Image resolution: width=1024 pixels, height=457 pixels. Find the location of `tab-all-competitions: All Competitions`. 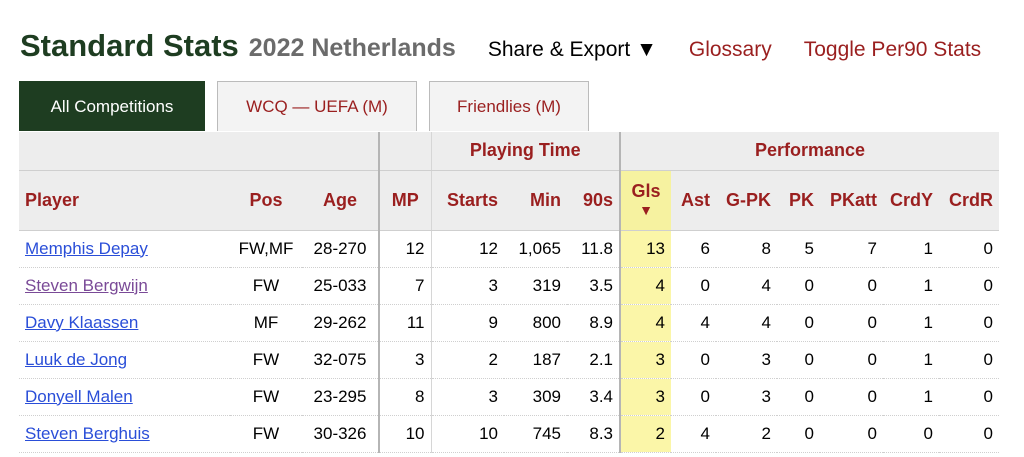

tab-all-competitions: All Competitions is located at coordinates (112, 106).